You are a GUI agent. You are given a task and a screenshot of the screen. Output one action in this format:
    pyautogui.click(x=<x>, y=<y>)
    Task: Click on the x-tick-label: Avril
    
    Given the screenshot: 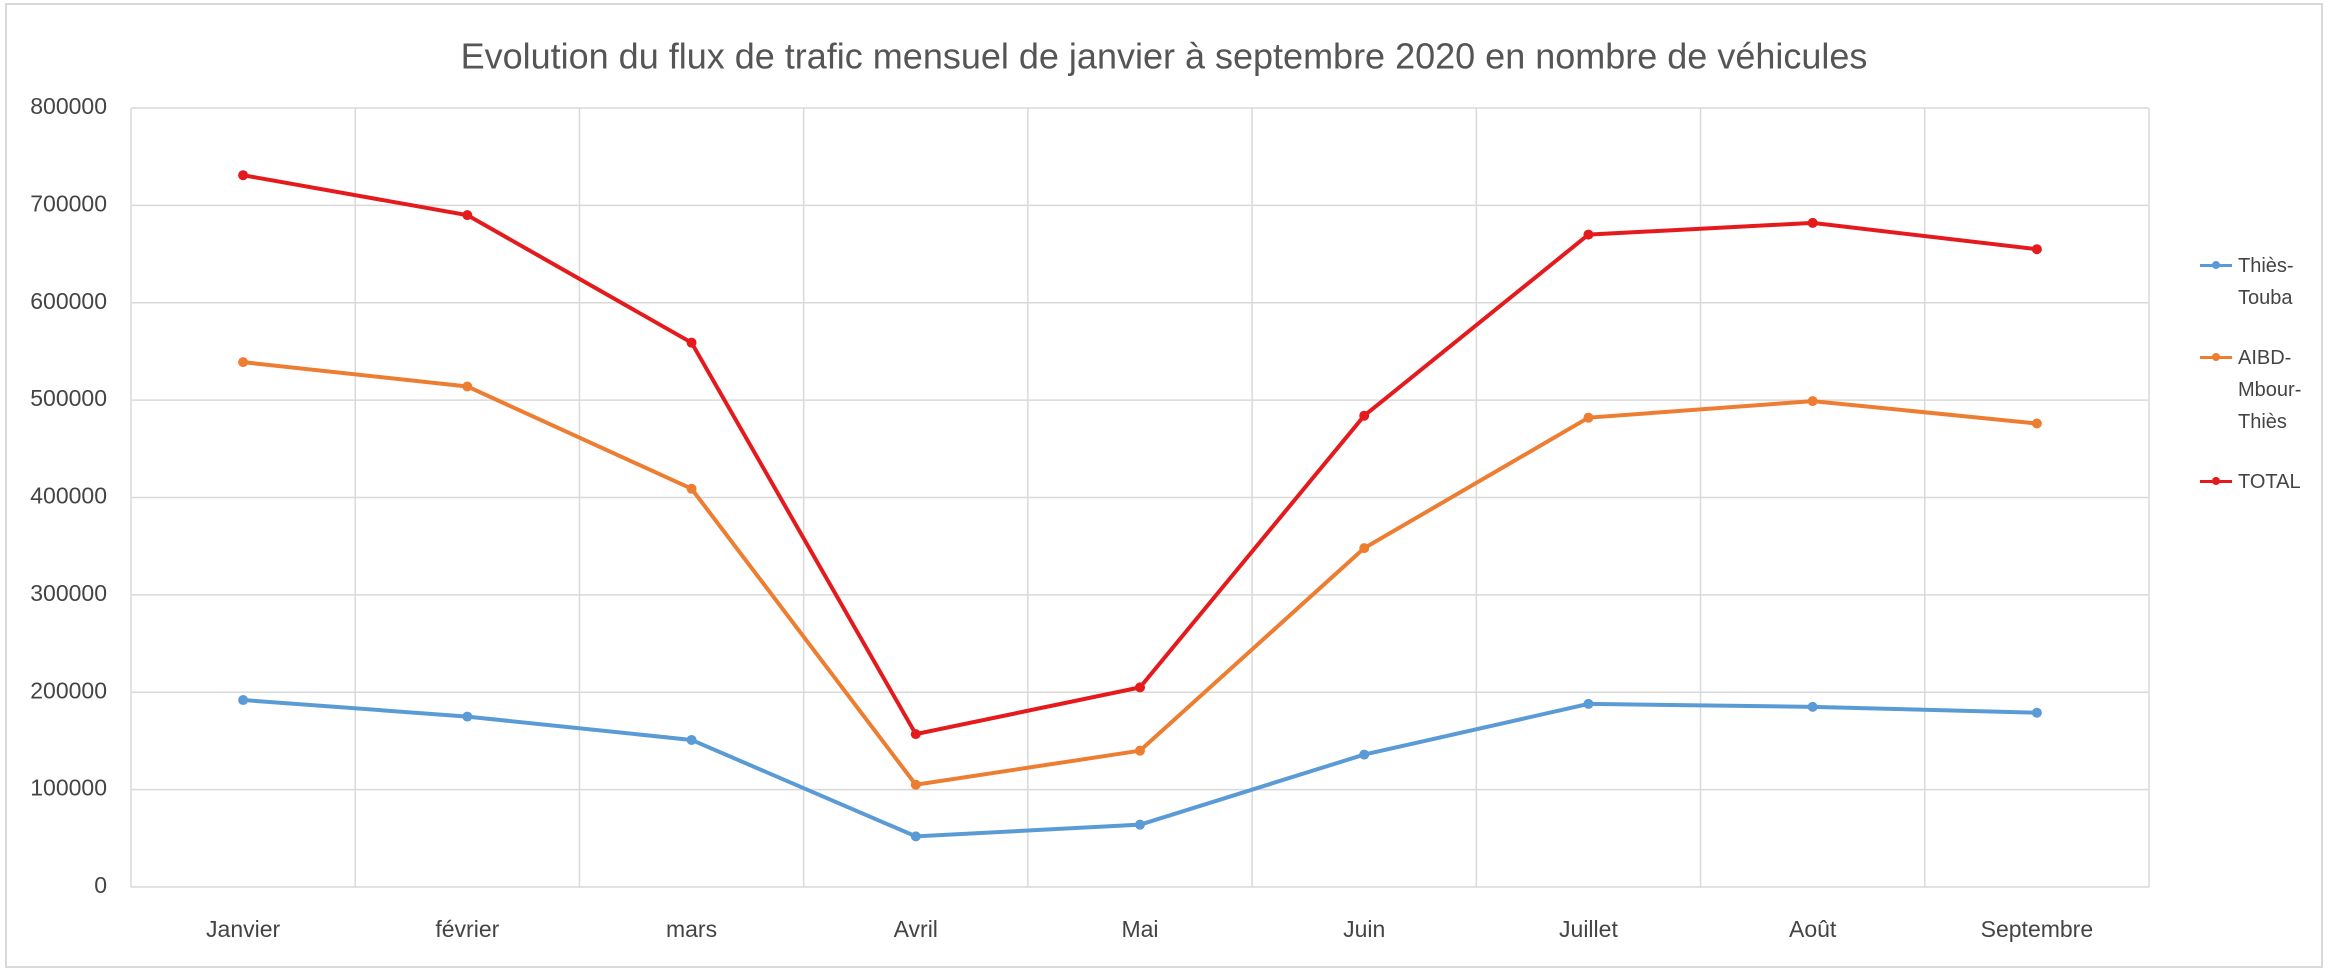 What is the action you would take?
    pyautogui.click(x=916, y=929)
    